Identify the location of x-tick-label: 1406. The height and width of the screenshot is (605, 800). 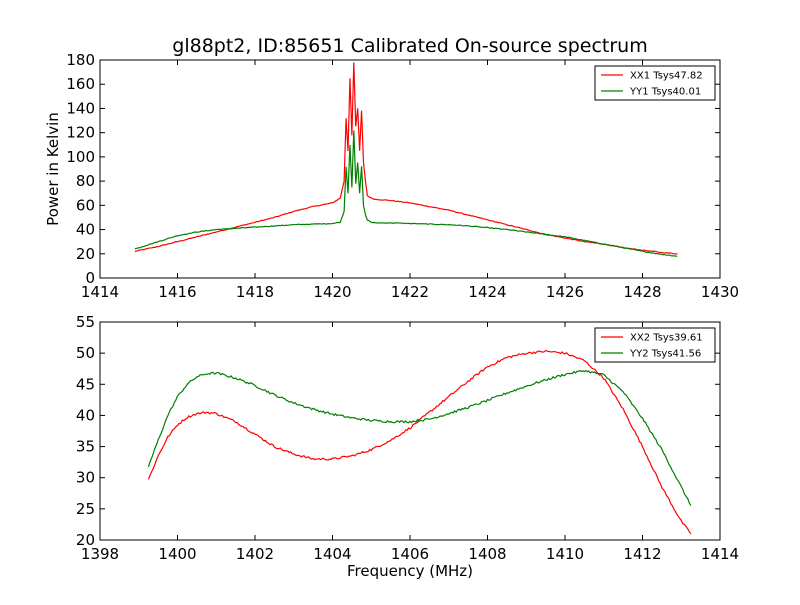
(410, 554).